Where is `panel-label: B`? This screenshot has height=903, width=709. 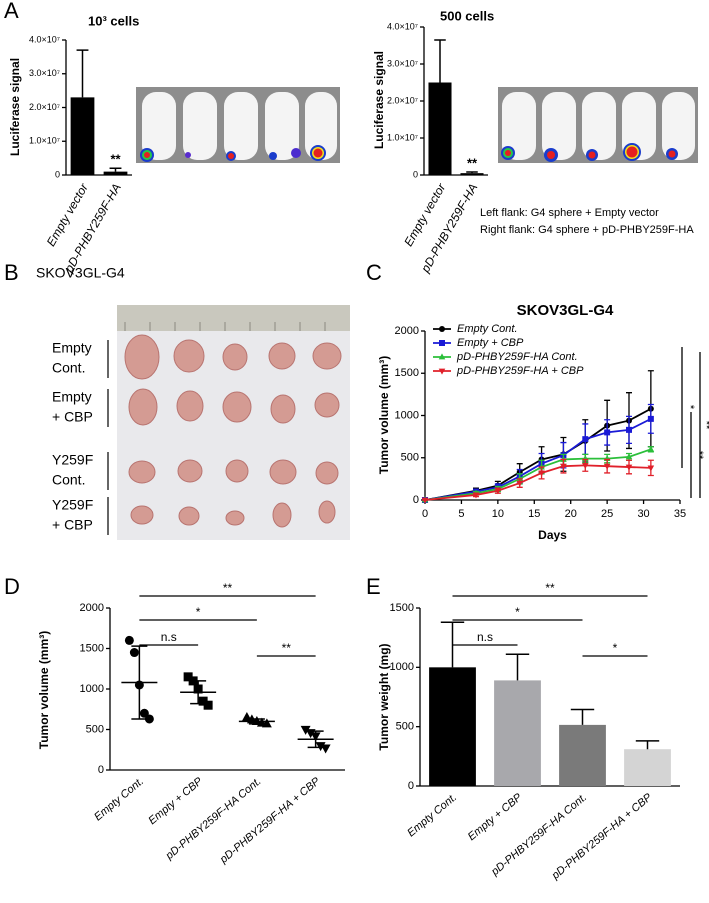
panel-label: B is located at coordinates (11, 272).